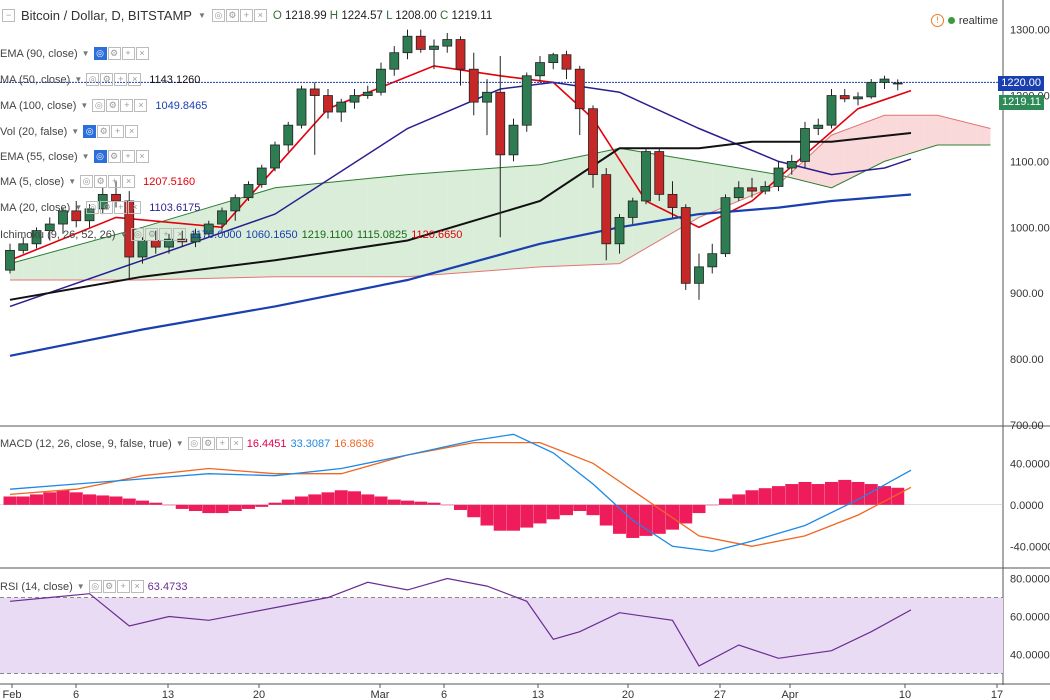 The height and width of the screenshot is (700, 1050). I want to click on indicator-label: MA (50, close), so click(35, 79).